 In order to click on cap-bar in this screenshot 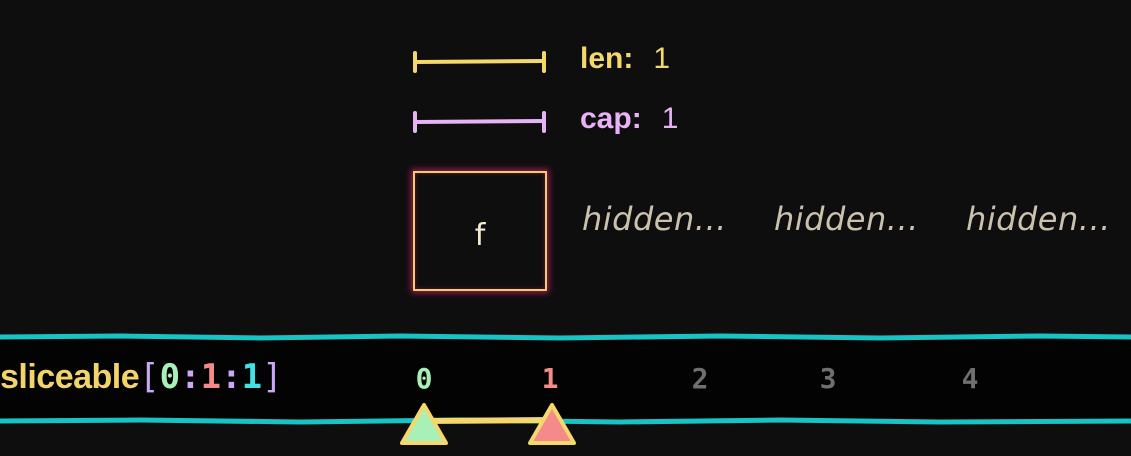, I will do `click(479, 122)`.